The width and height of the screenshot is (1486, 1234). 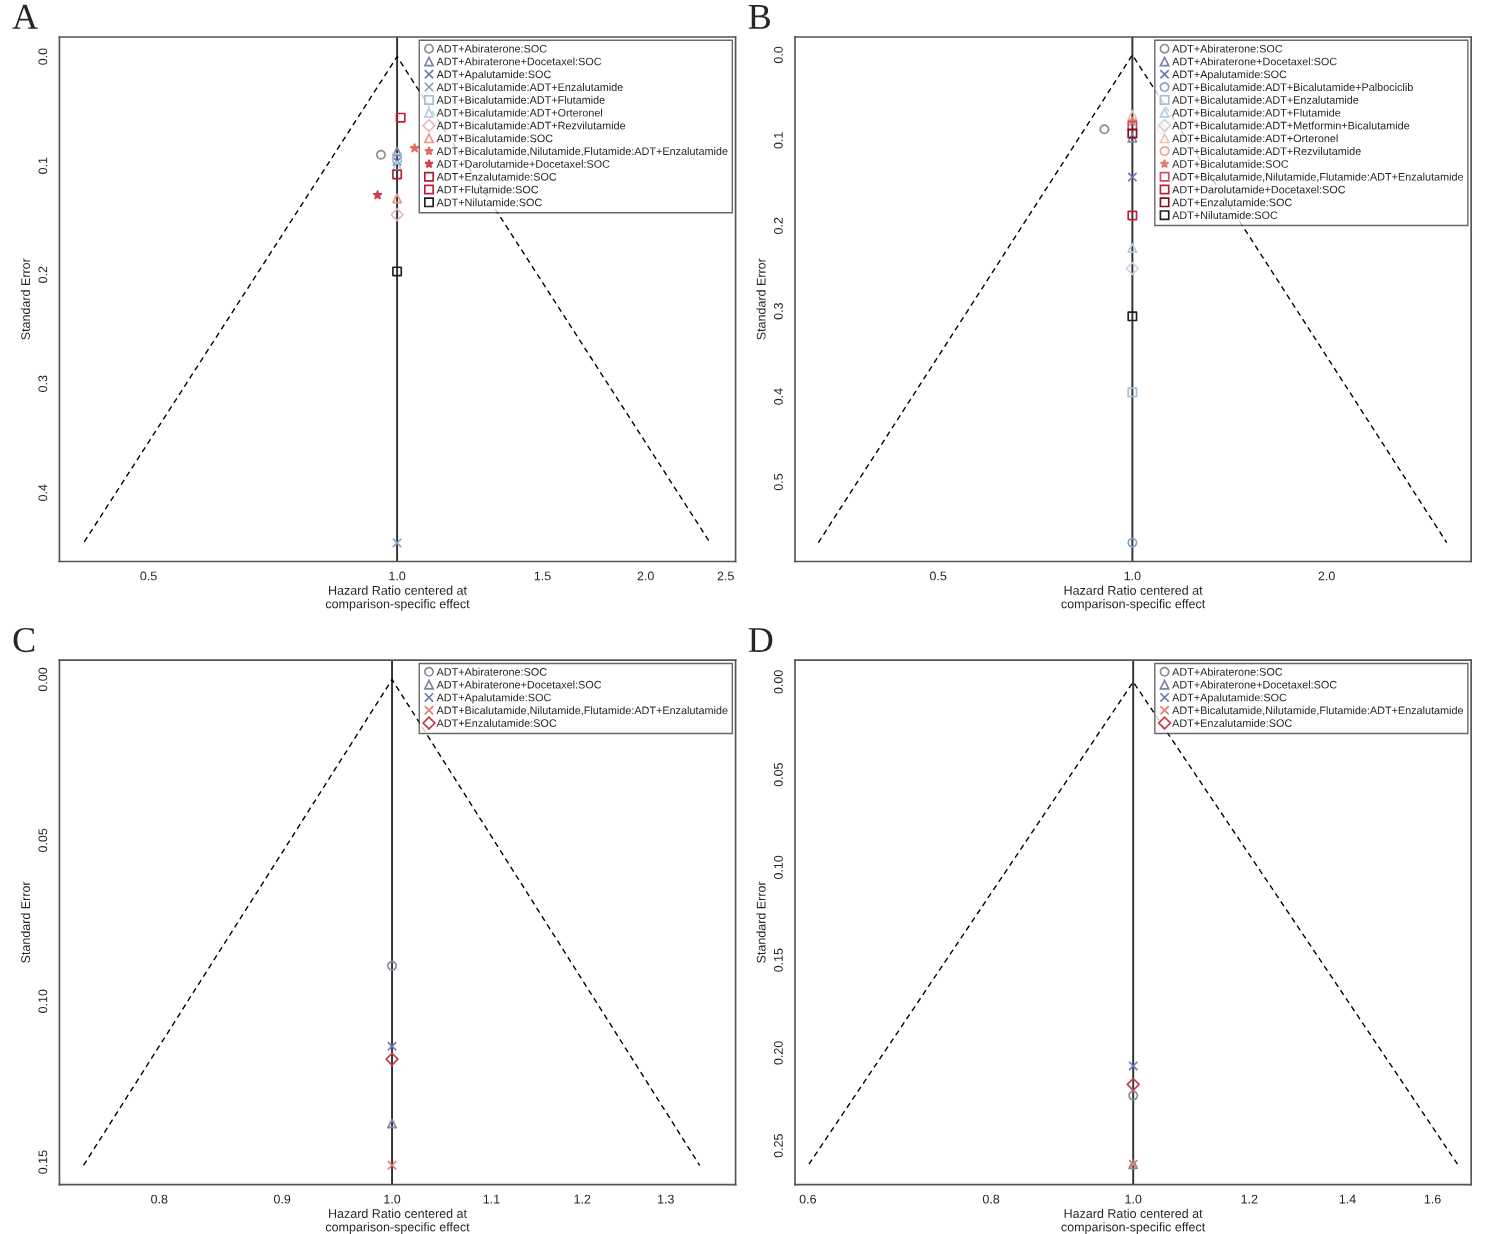 What do you see at coordinates (760, 640) in the screenshot?
I see `chart-title: D` at bounding box center [760, 640].